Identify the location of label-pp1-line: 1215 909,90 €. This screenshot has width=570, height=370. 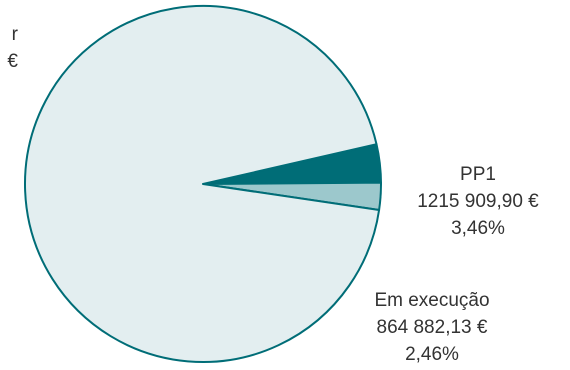
(478, 201).